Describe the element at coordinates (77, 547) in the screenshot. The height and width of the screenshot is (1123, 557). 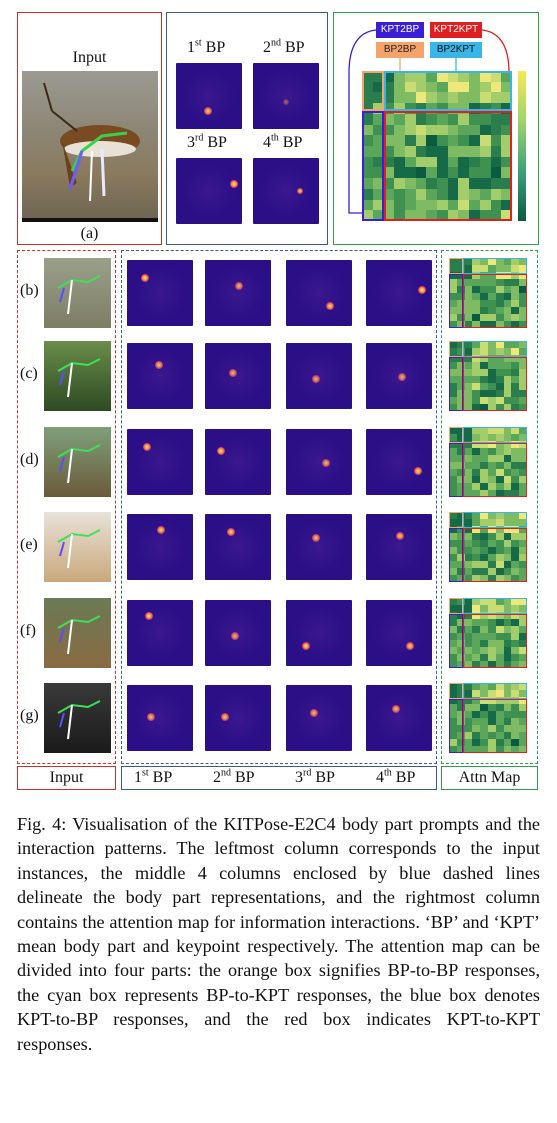
I see `instance-photo` at that location.